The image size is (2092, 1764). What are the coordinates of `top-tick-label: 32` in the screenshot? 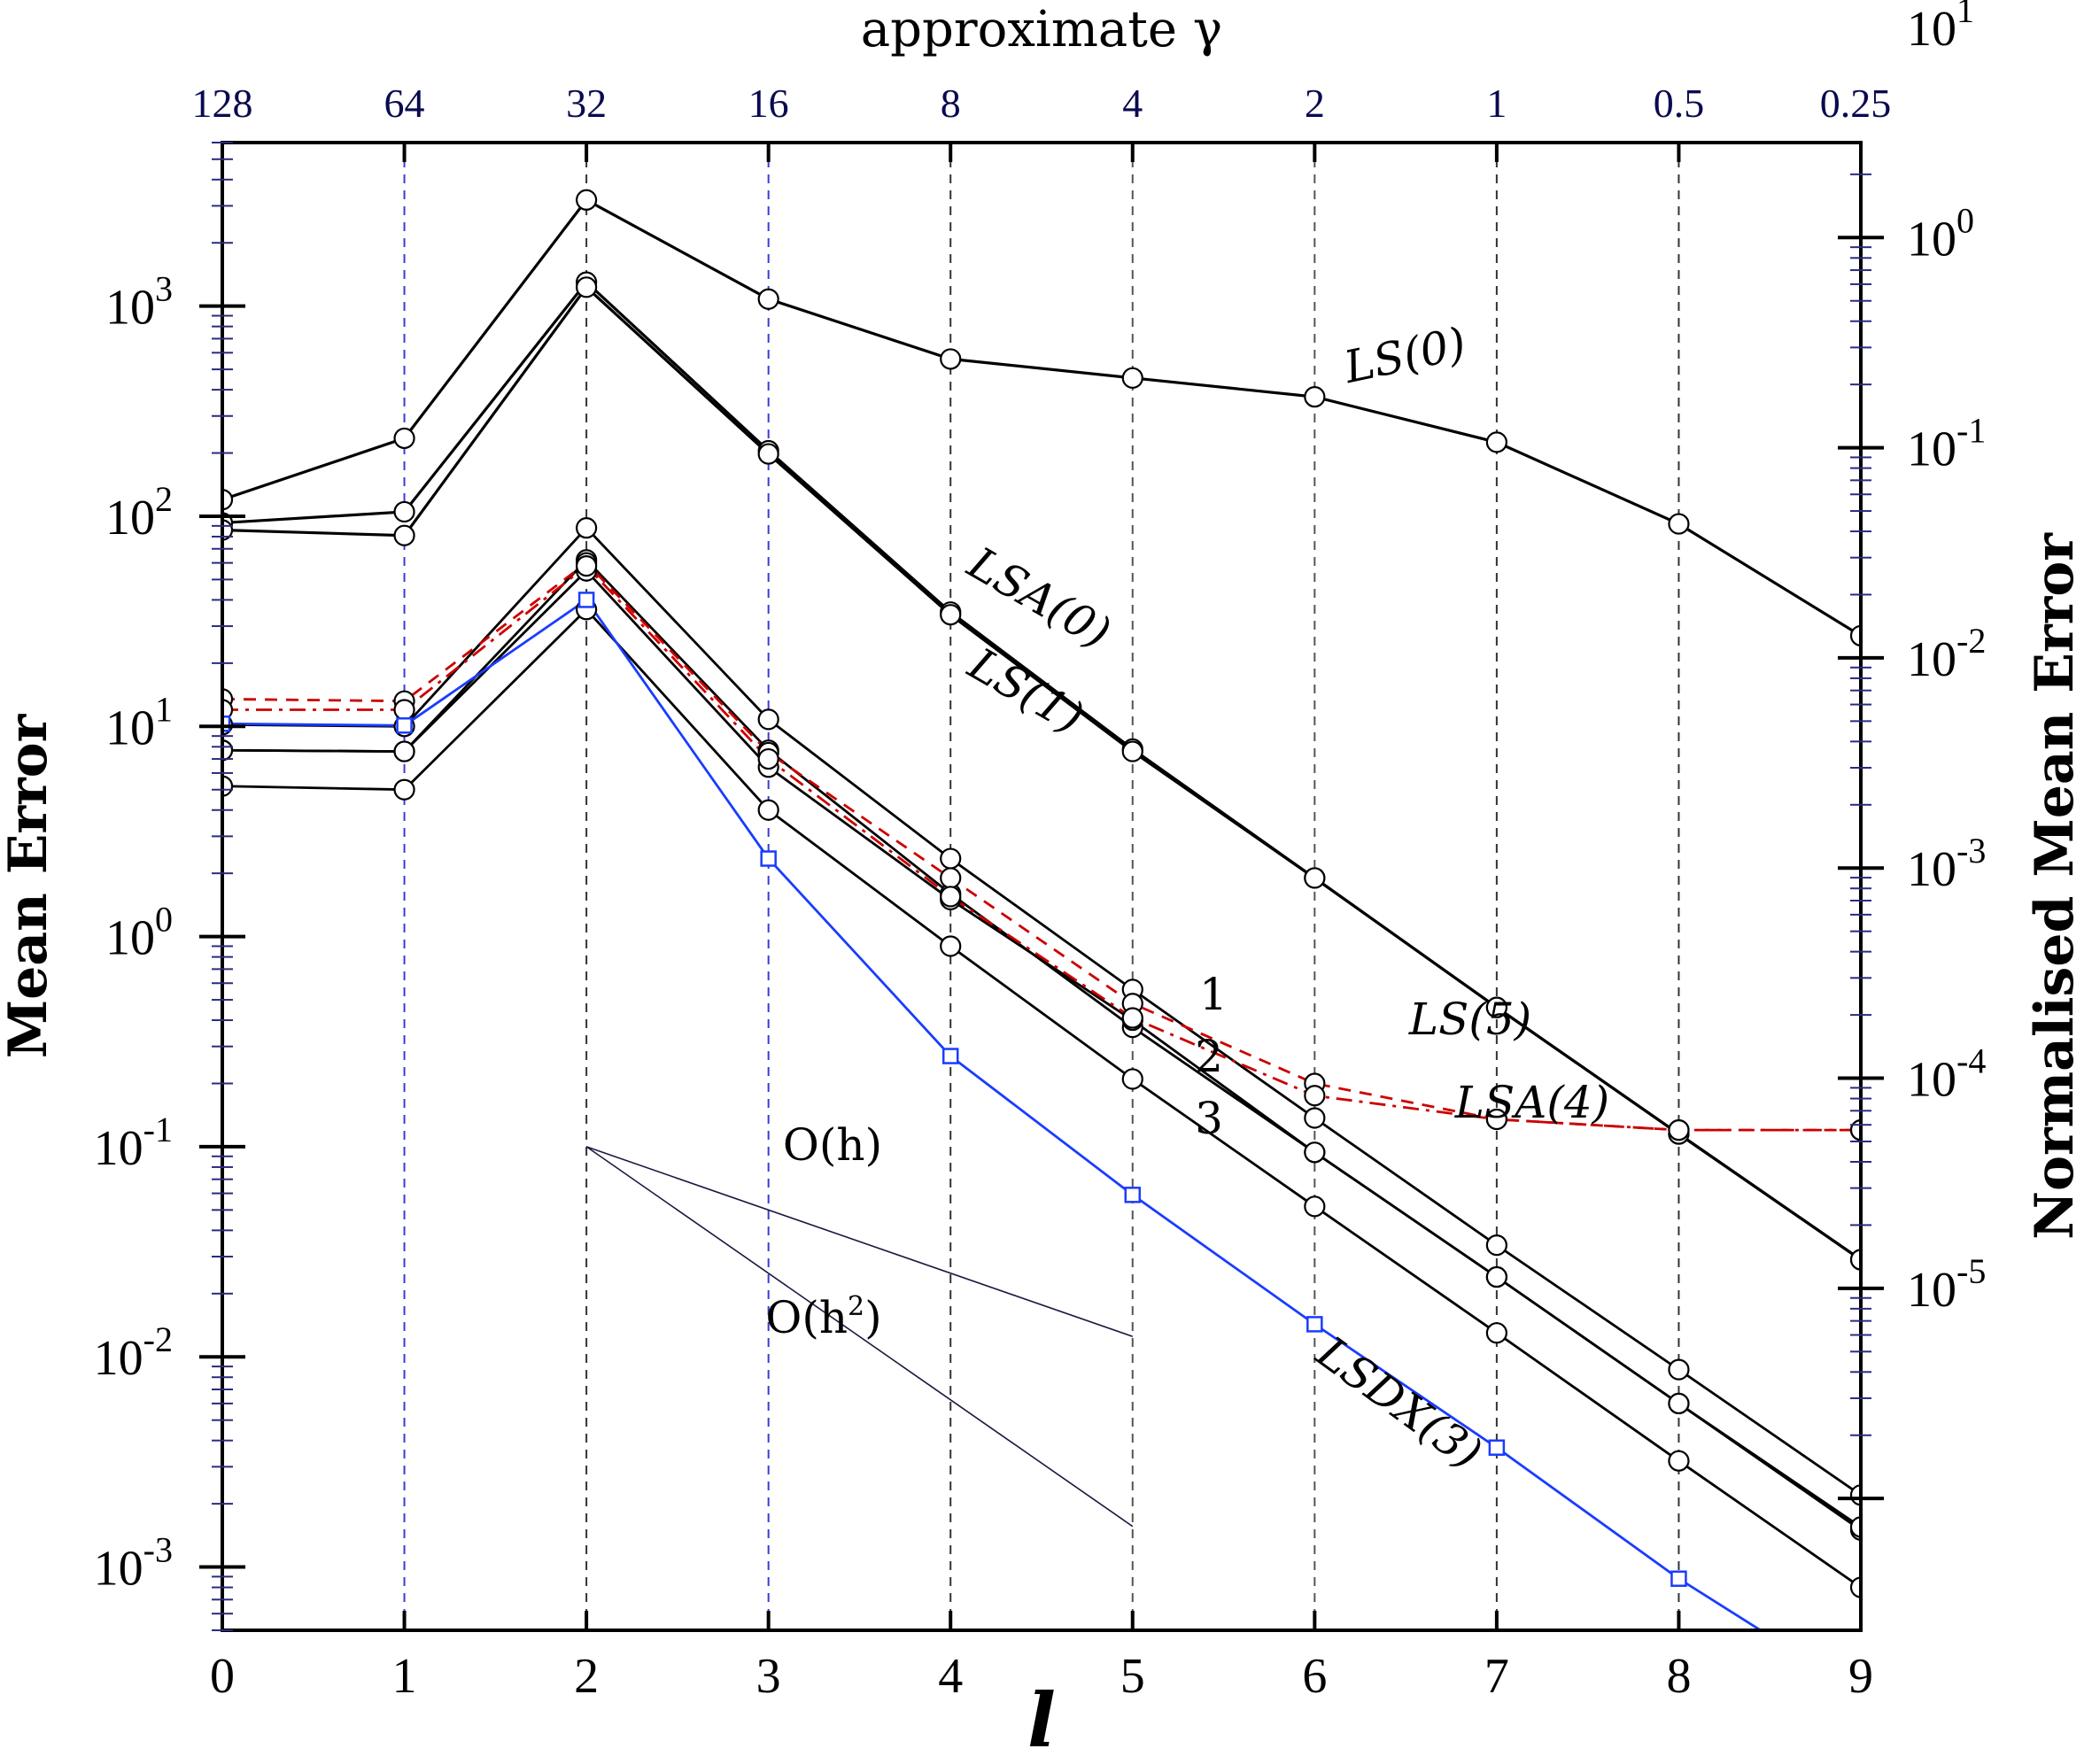 It's located at (586, 103).